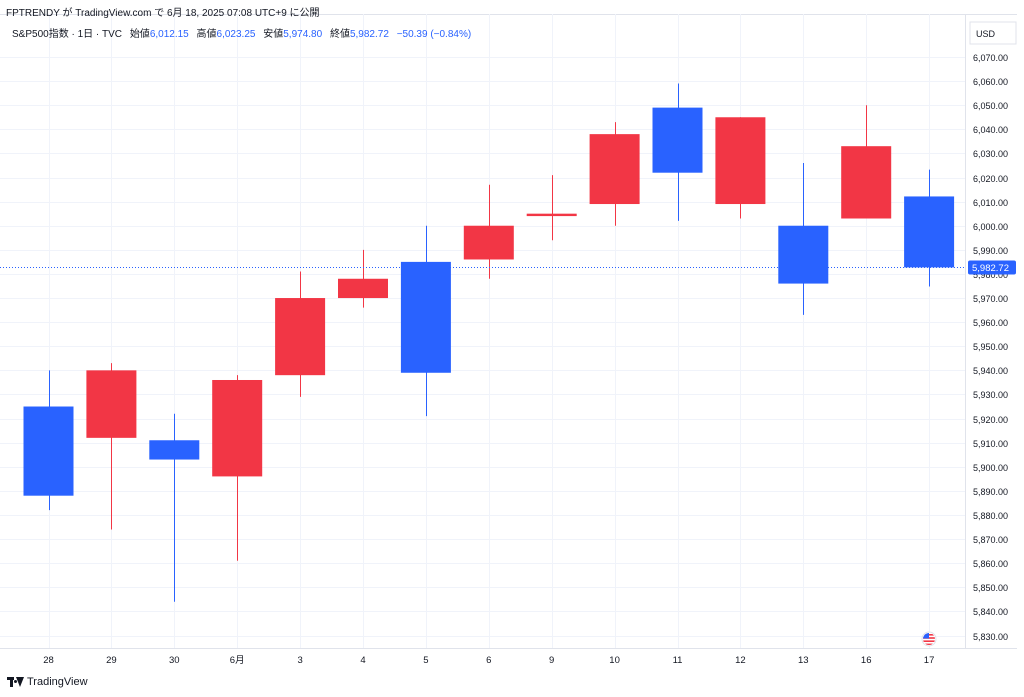 The image size is (1024, 697). Describe the element at coordinates (236, 34) in the screenshot. I see `legend-high: 6,023.25` at that location.